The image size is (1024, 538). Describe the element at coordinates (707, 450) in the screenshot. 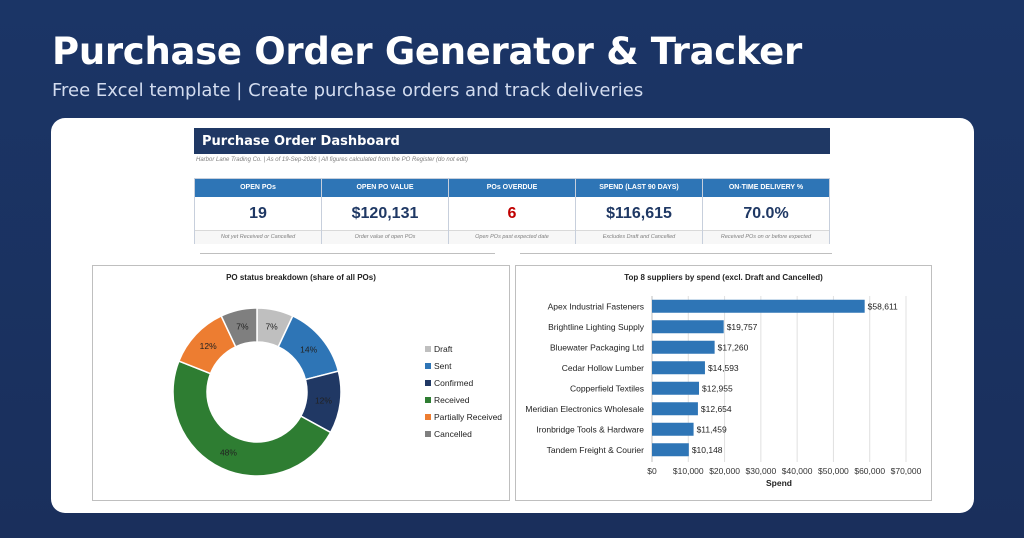

I see `data-label: $10,148` at that location.